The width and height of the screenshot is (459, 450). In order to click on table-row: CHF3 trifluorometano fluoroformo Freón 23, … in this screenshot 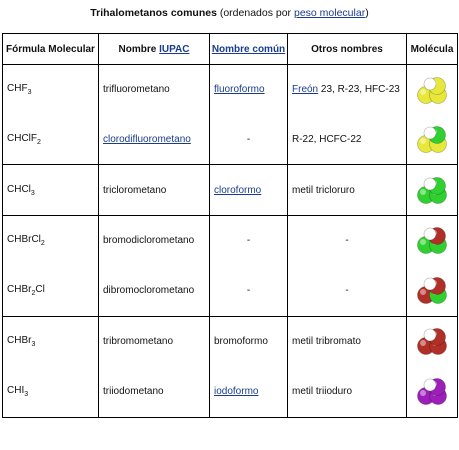, I will do `click(230, 89)`.